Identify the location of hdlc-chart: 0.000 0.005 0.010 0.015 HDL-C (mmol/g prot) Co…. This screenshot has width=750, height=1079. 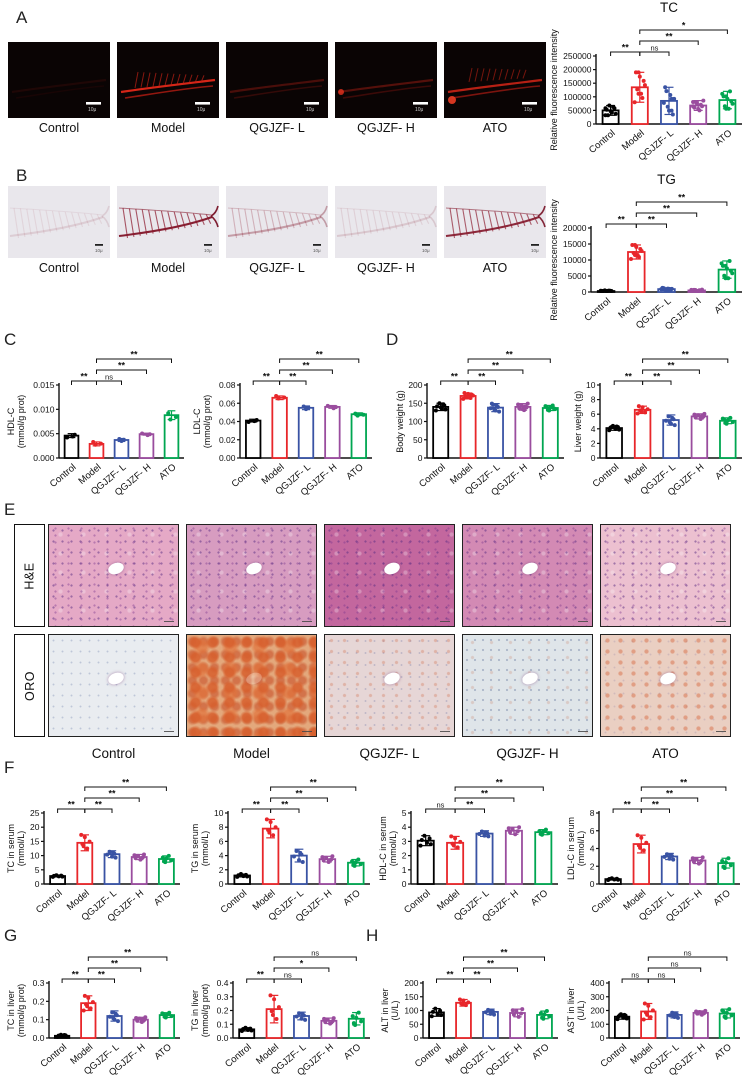
(98, 423).